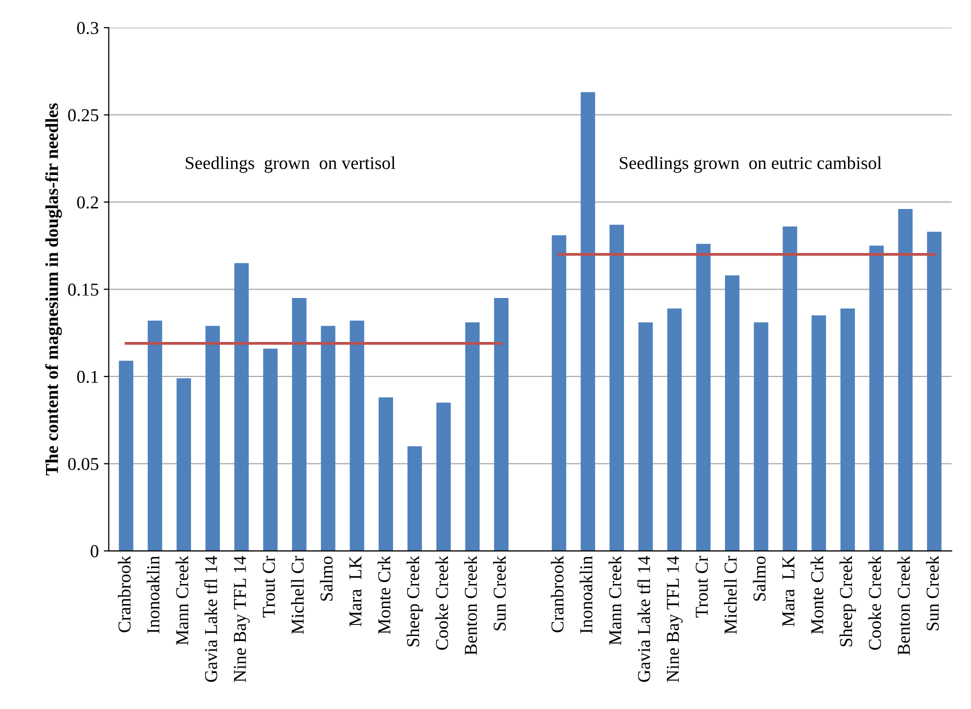 Image resolution: width=971 pixels, height=709 pixels. What do you see at coordinates (83, 115) in the screenshot?
I see `y-tick-label: 0.25` at bounding box center [83, 115].